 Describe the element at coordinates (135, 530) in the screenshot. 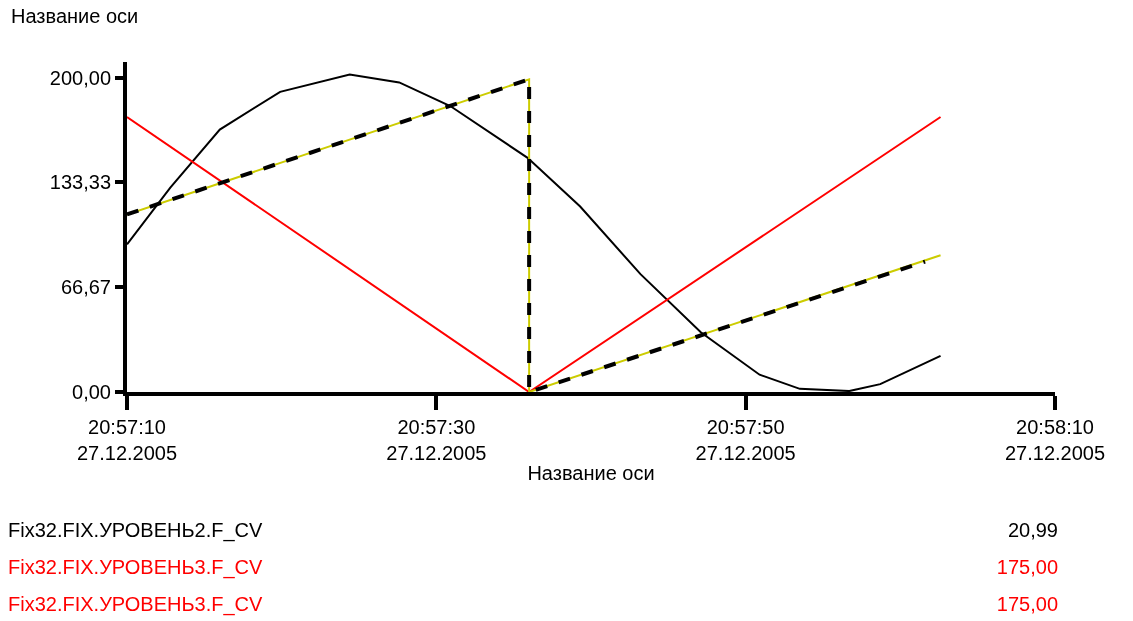

I see `text: Fix32.FIX.УРОВЕНЬ2.F_CV` at that location.